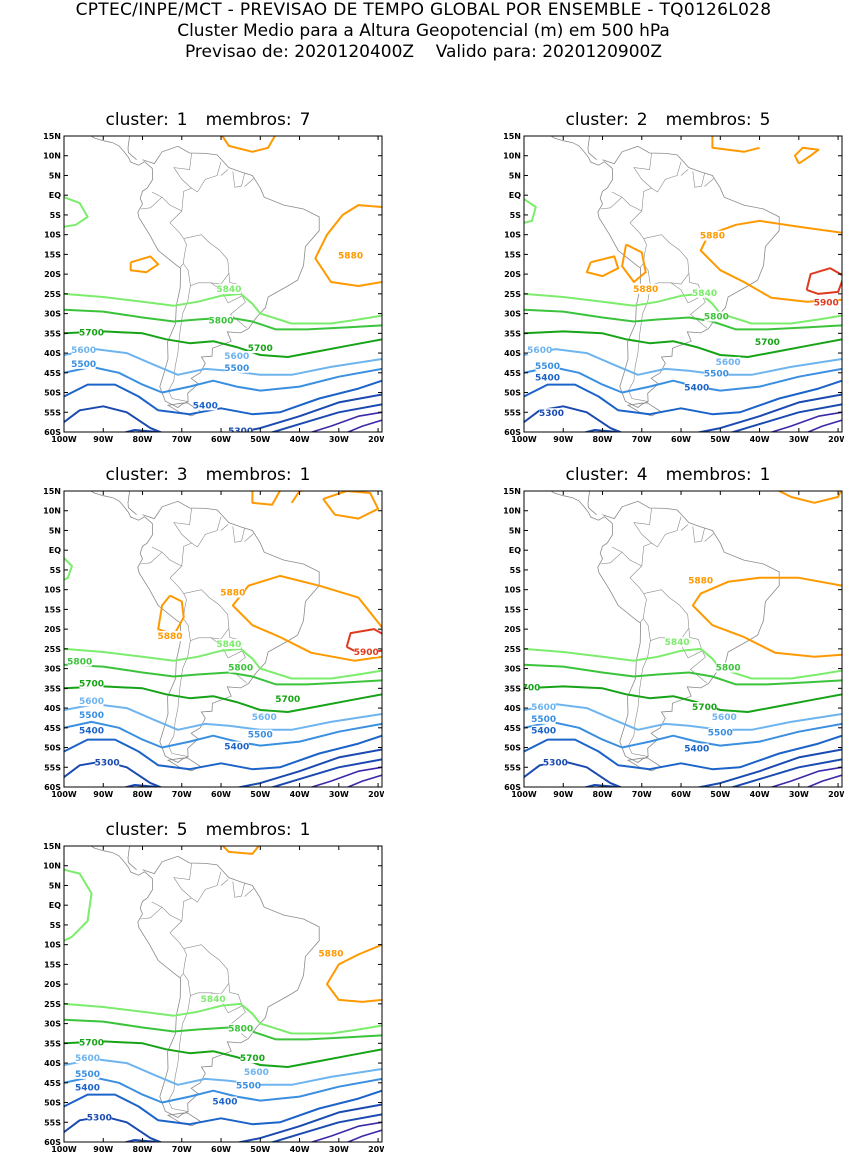 The width and height of the screenshot is (847, 1160). Describe the element at coordinates (645, 290) in the screenshot. I see `contour-label: 5880` at that location.